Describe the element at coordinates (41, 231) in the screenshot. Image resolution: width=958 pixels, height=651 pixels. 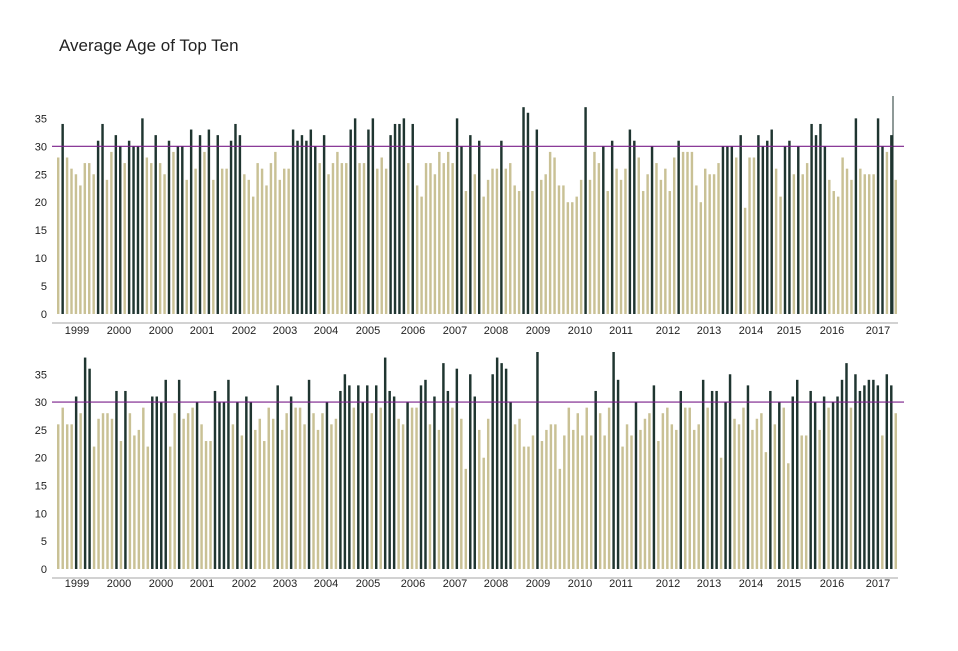
I see `y-tick-label: 15` at that location.